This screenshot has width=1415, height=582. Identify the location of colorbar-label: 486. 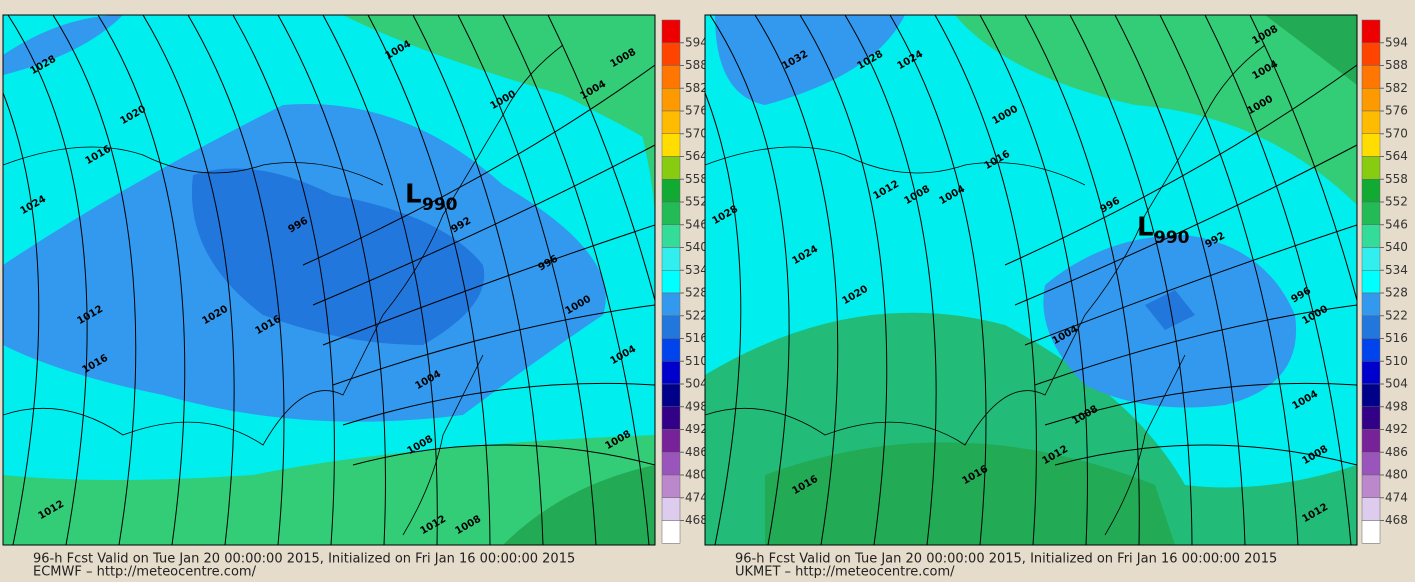
(1396, 452).